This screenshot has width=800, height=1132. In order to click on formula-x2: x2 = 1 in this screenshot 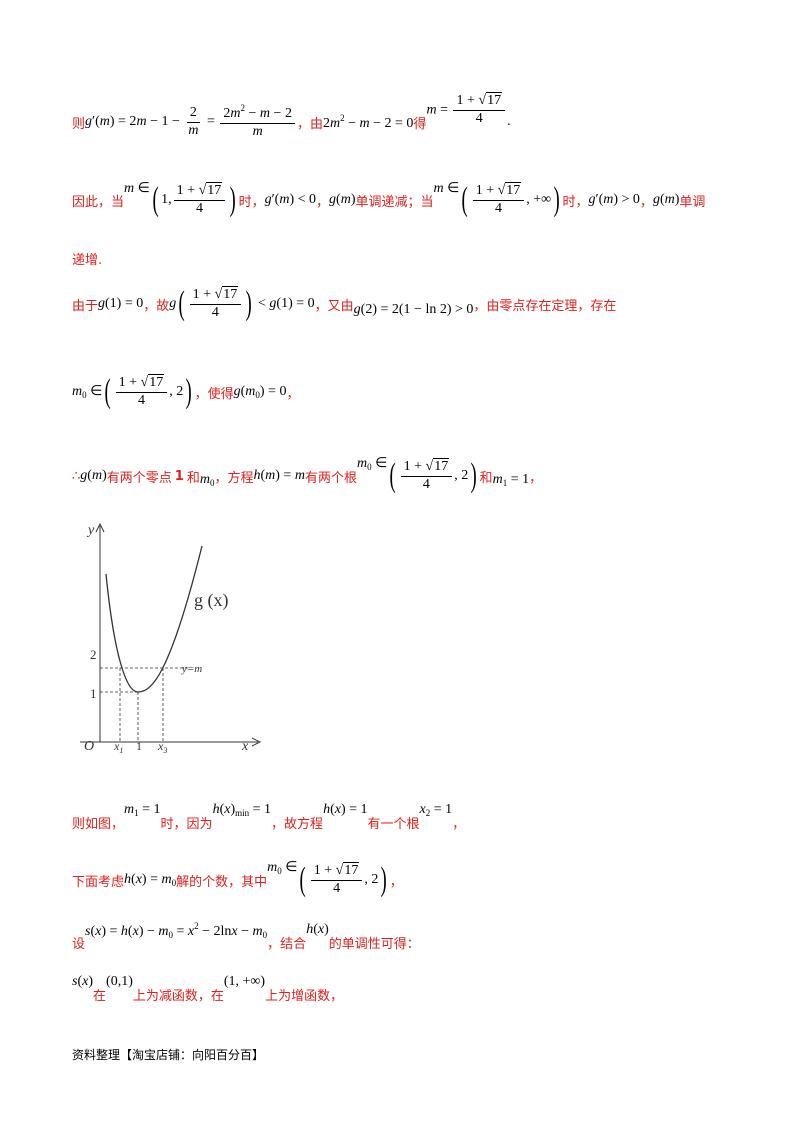, I will do `click(436, 810)`.